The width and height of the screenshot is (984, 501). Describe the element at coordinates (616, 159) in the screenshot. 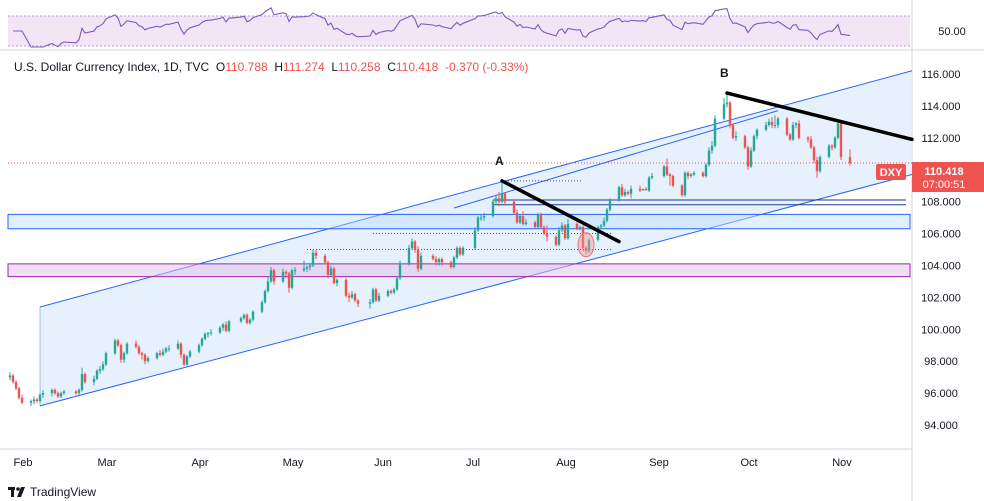

I see `channel-mid-line` at that location.